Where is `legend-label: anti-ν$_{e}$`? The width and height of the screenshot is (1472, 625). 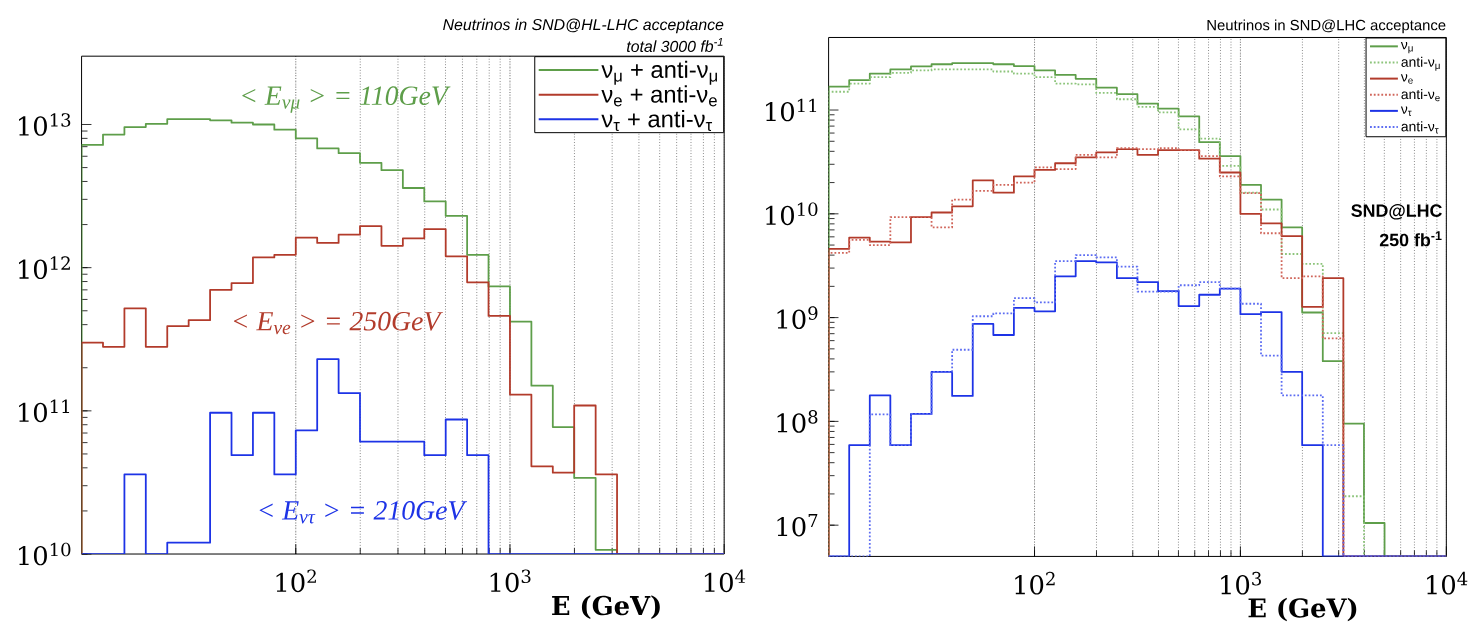 legend-label: anti-ν$_{e}$ is located at coordinates (1420, 95).